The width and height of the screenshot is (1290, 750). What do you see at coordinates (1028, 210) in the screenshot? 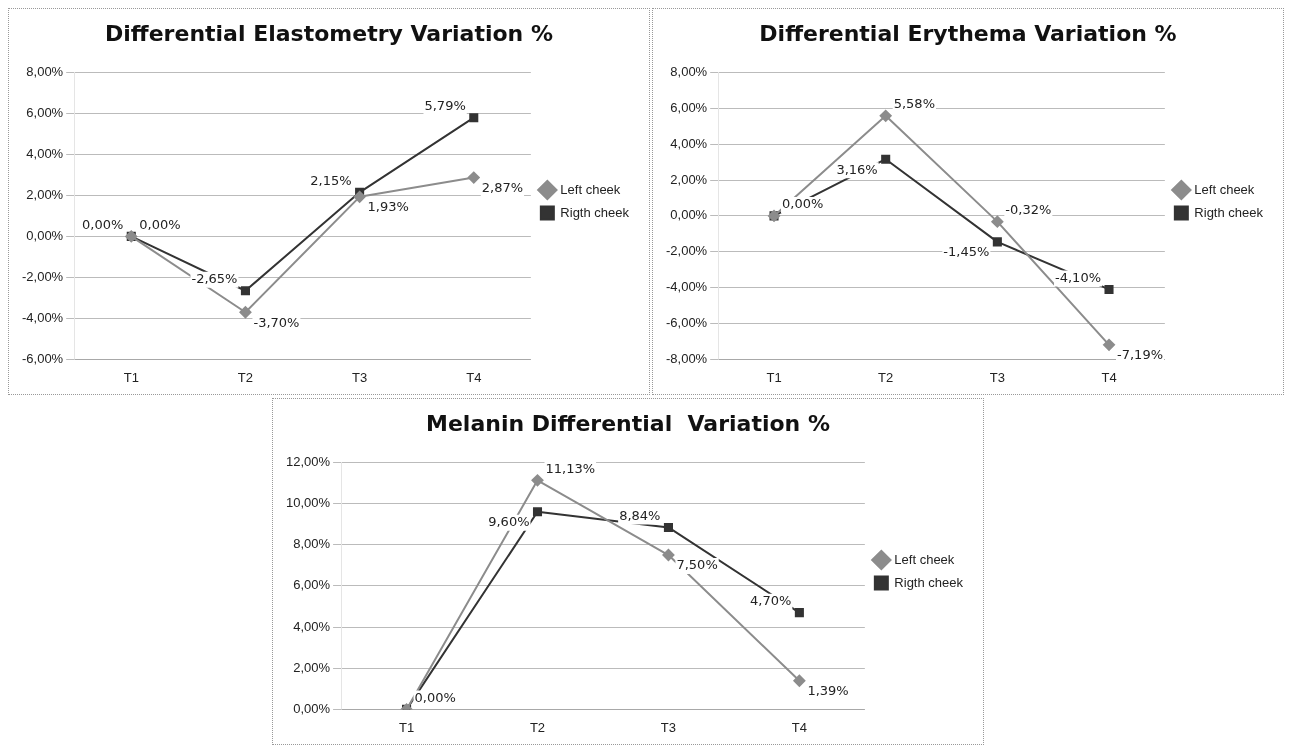
I see `data-label: -0,32%` at bounding box center [1028, 210].